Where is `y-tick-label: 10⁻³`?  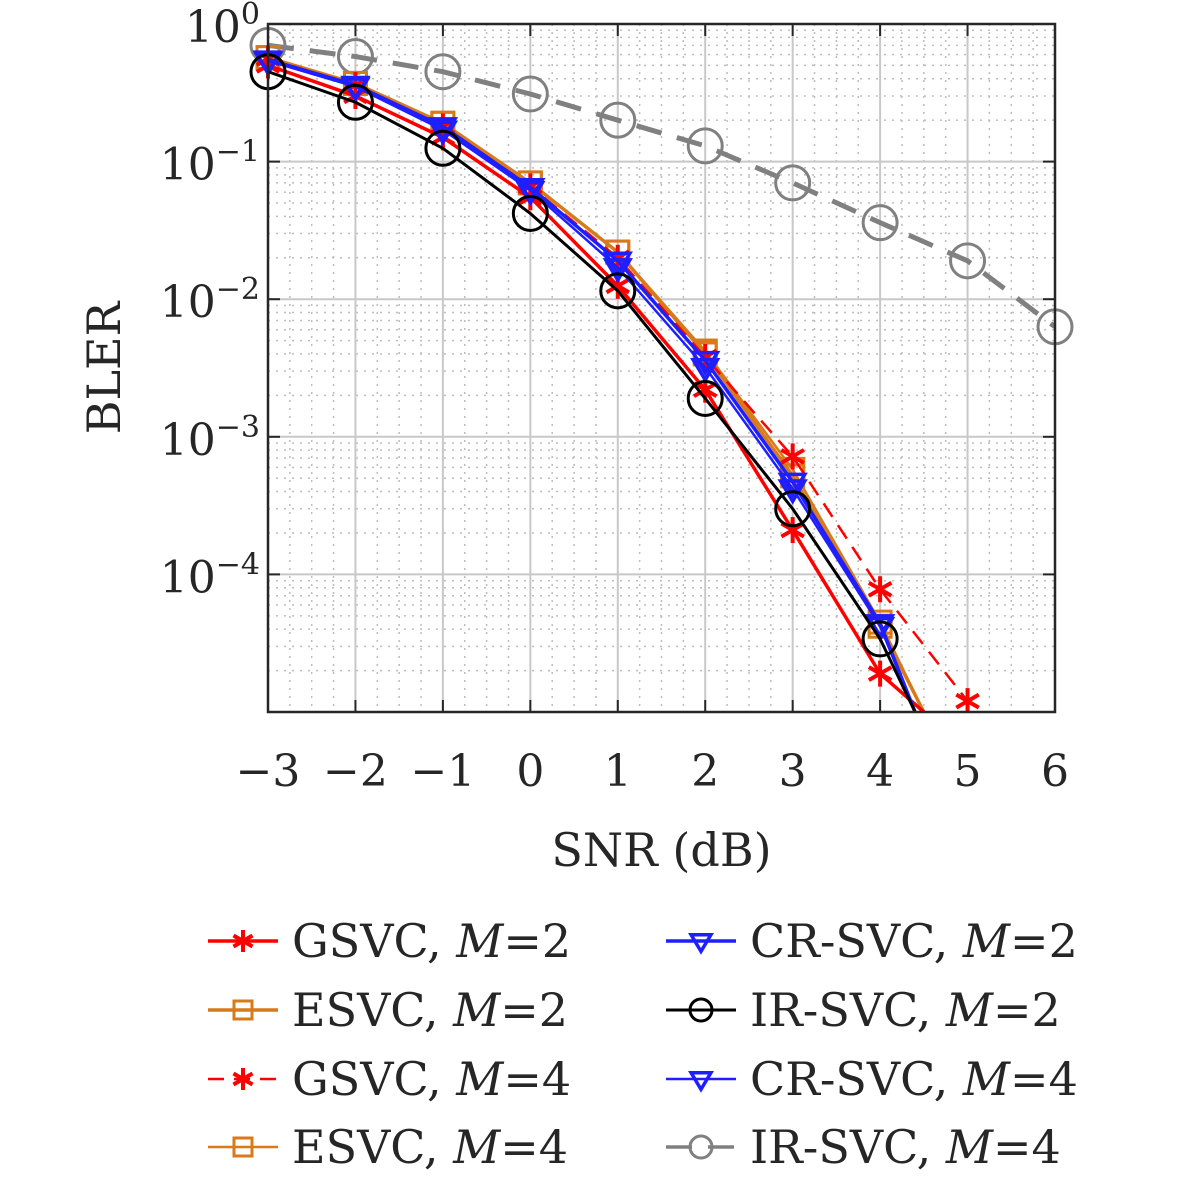
y-tick-label: 10⁻³ is located at coordinates (210, 438).